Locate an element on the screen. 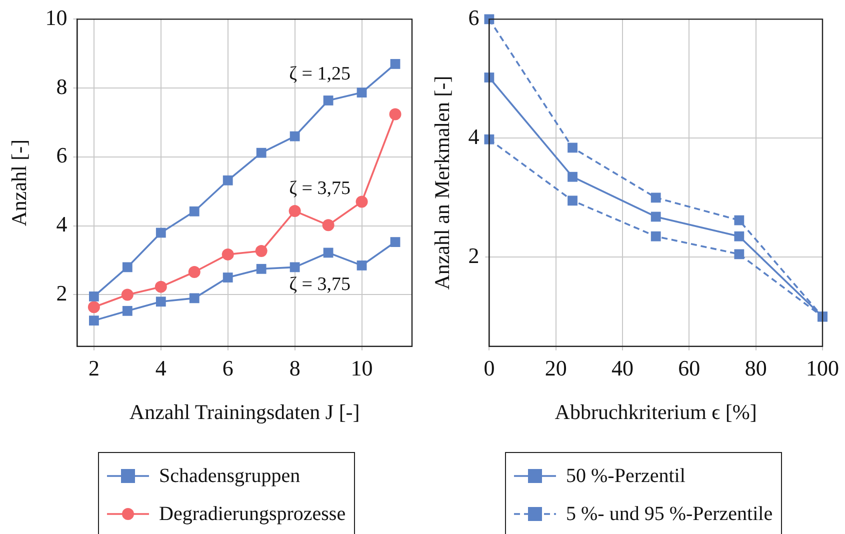  legend-label: Schadensgruppen is located at coordinates (229, 476).